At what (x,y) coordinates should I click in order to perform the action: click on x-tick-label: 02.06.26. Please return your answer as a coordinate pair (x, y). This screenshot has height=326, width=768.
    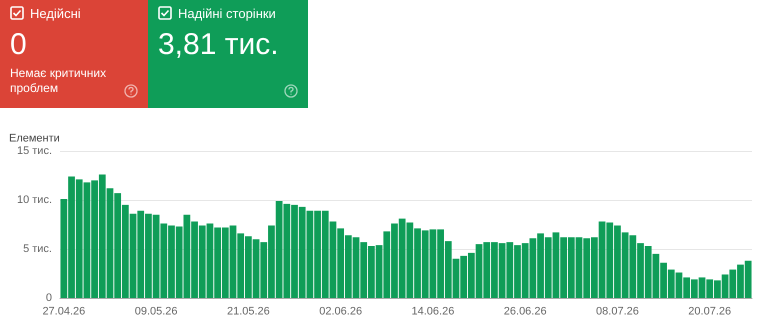
    Looking at the image, I should click on (340, 312).